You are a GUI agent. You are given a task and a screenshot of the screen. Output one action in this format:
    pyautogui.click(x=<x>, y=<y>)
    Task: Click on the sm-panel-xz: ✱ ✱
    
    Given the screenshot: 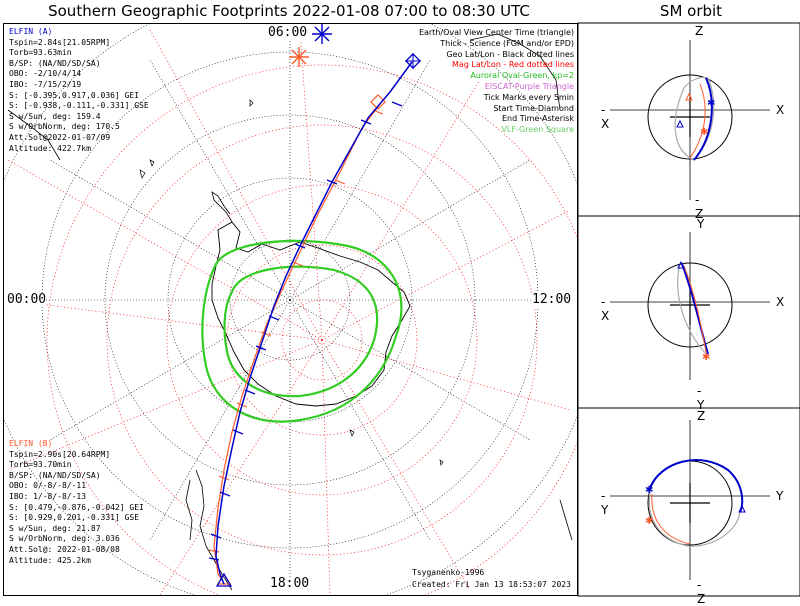 What is the action you would take?
    pyautogui.click(x=690, y=120)
    